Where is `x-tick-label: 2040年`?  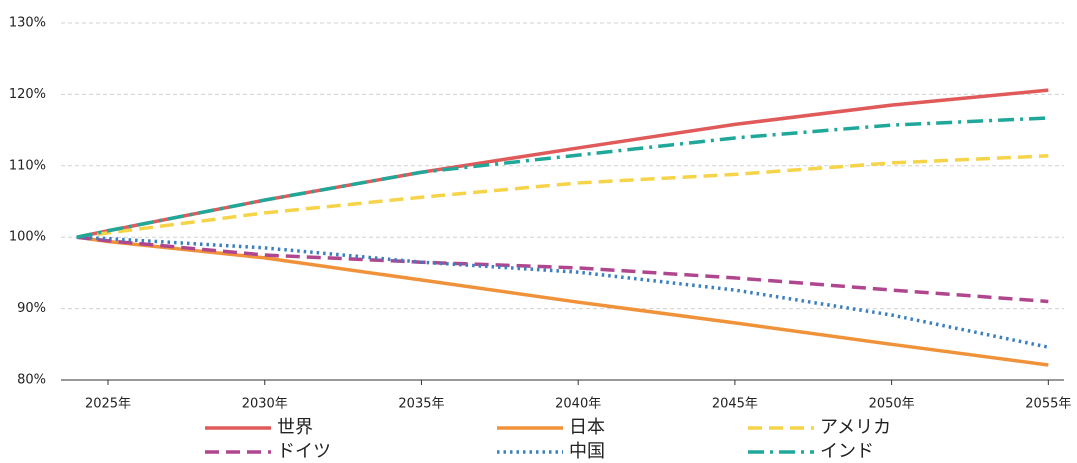 x-tick-label: 2040年 is located at coordinates (578, 404).